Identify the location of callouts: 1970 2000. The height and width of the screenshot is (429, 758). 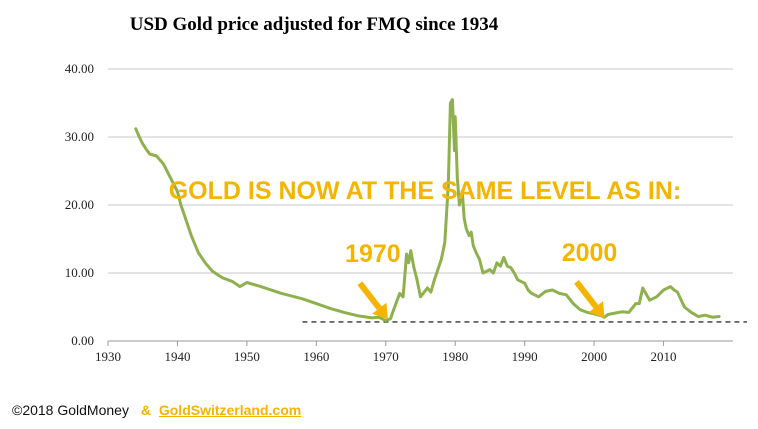
(481, 279).